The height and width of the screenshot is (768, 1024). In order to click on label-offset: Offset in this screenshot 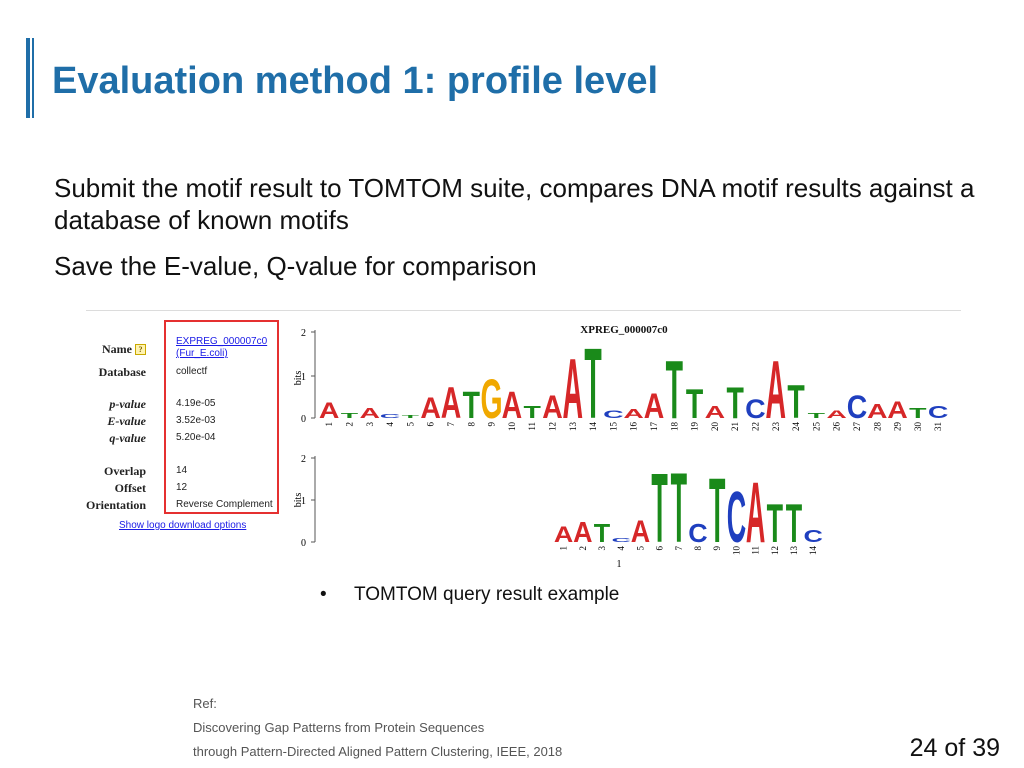, I will do `click(130, 488)`.